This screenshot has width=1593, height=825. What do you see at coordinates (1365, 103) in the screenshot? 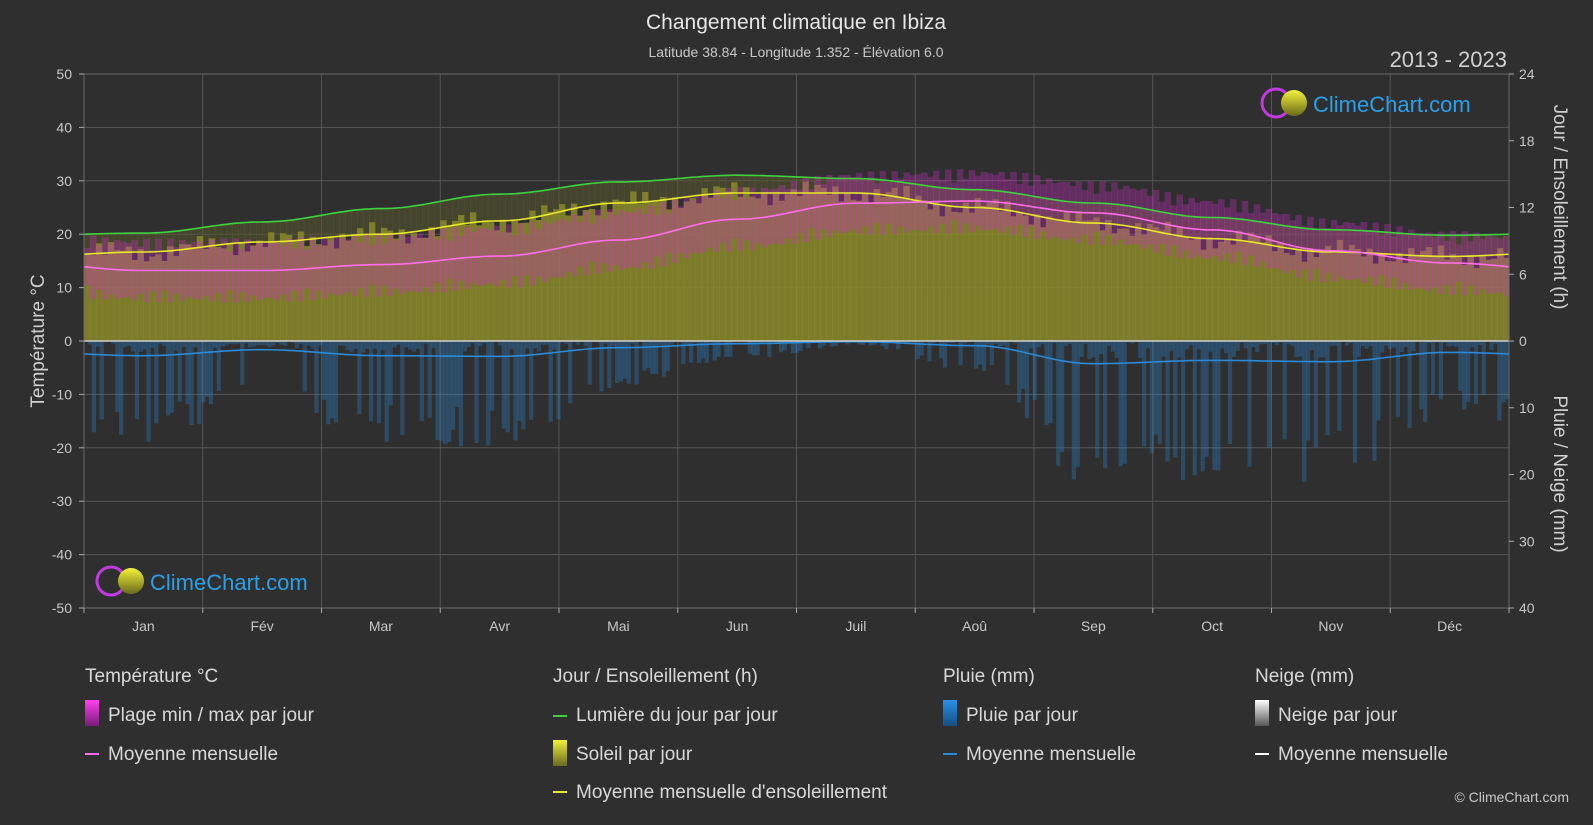
I see `logo-top: ClimeChart.com` at bounding box center [1365, 103].